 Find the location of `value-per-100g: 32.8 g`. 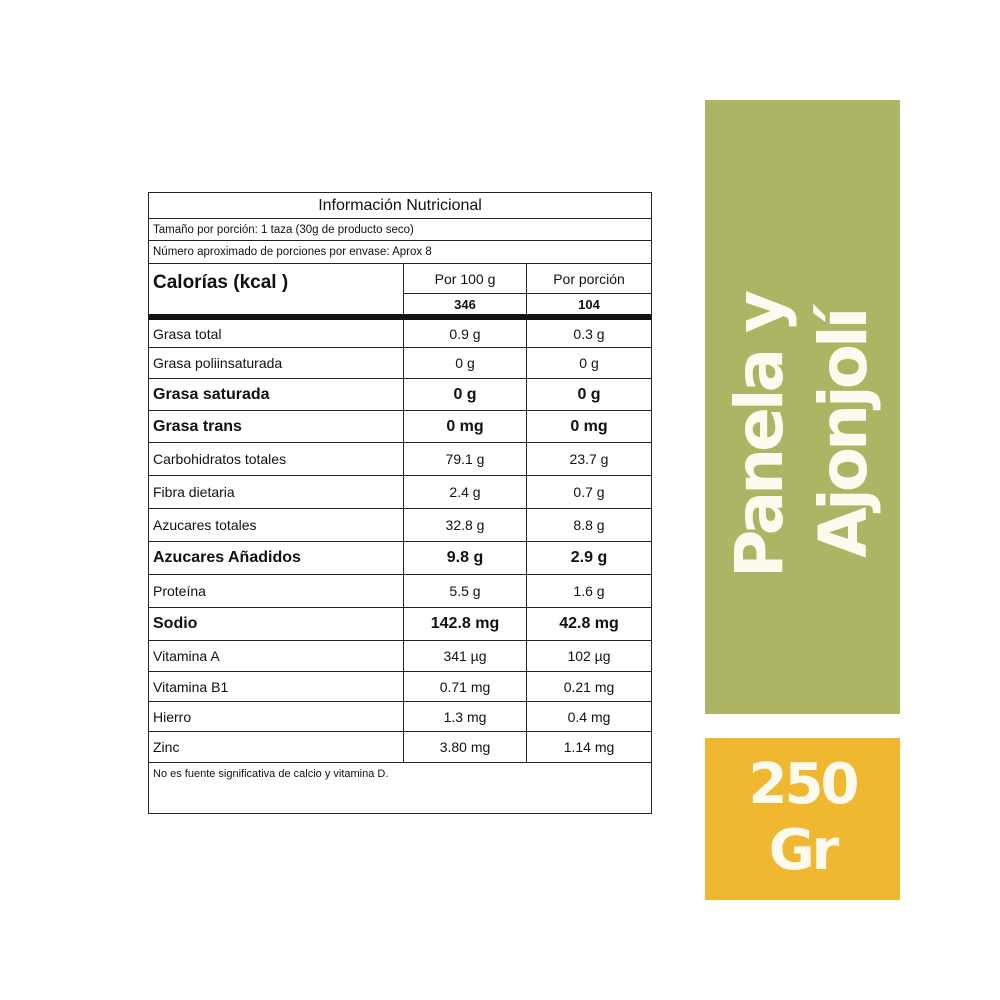

value-per-100g: 32.8 g is located at coordinates (465, 525).